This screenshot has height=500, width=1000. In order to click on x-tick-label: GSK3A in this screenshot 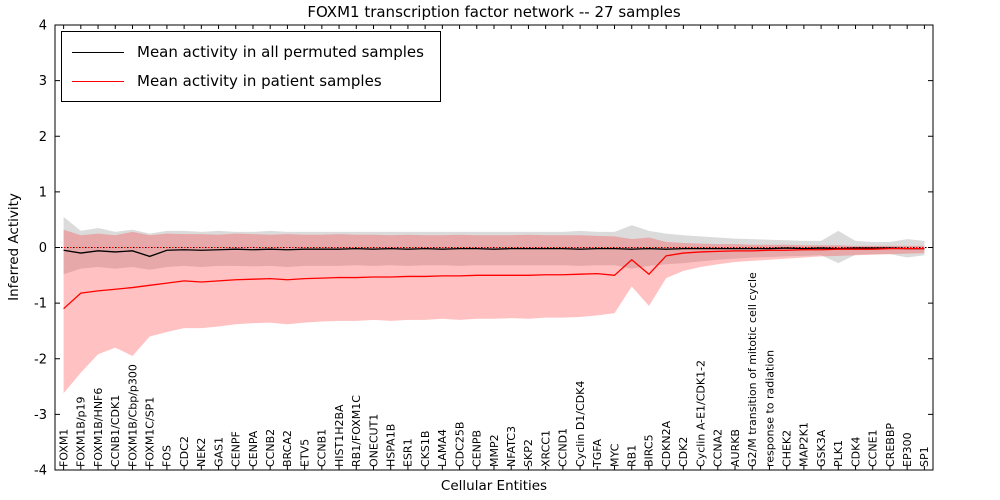, I will do `click(821, 448)`.